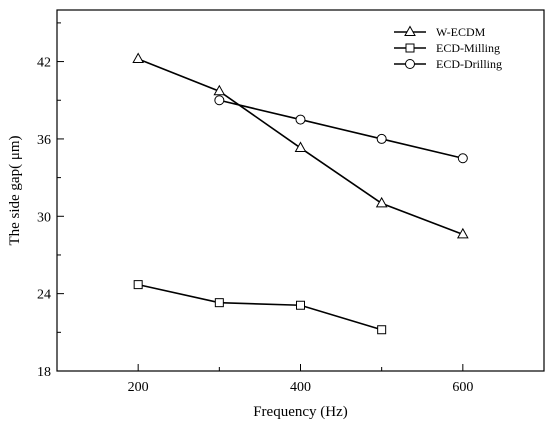 Image resolution: width=550 pixels, height=427 pixels. What do you see at coordinates (462, 387) in the screenshot?
I see `x-tick-label: 600` at bounding box center [462, 387].